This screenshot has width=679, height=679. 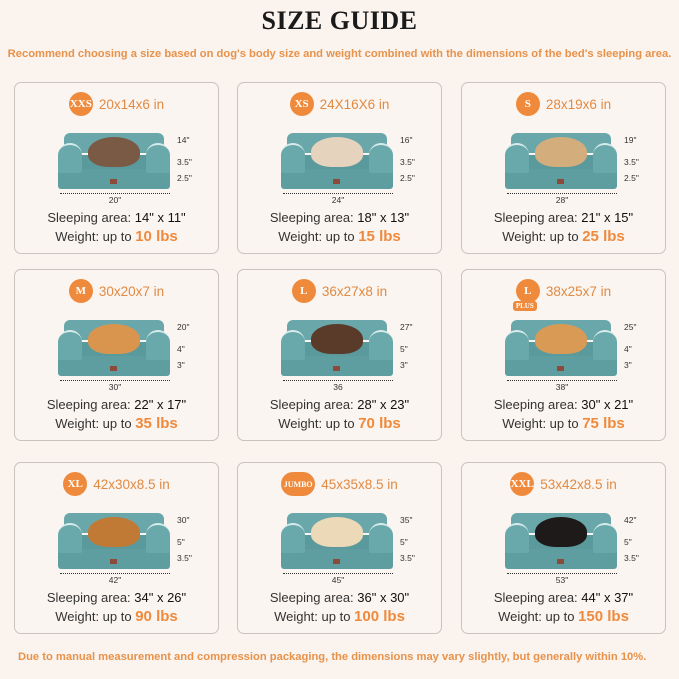 I want to click on width-label: 20", so click(x=115, y=200).